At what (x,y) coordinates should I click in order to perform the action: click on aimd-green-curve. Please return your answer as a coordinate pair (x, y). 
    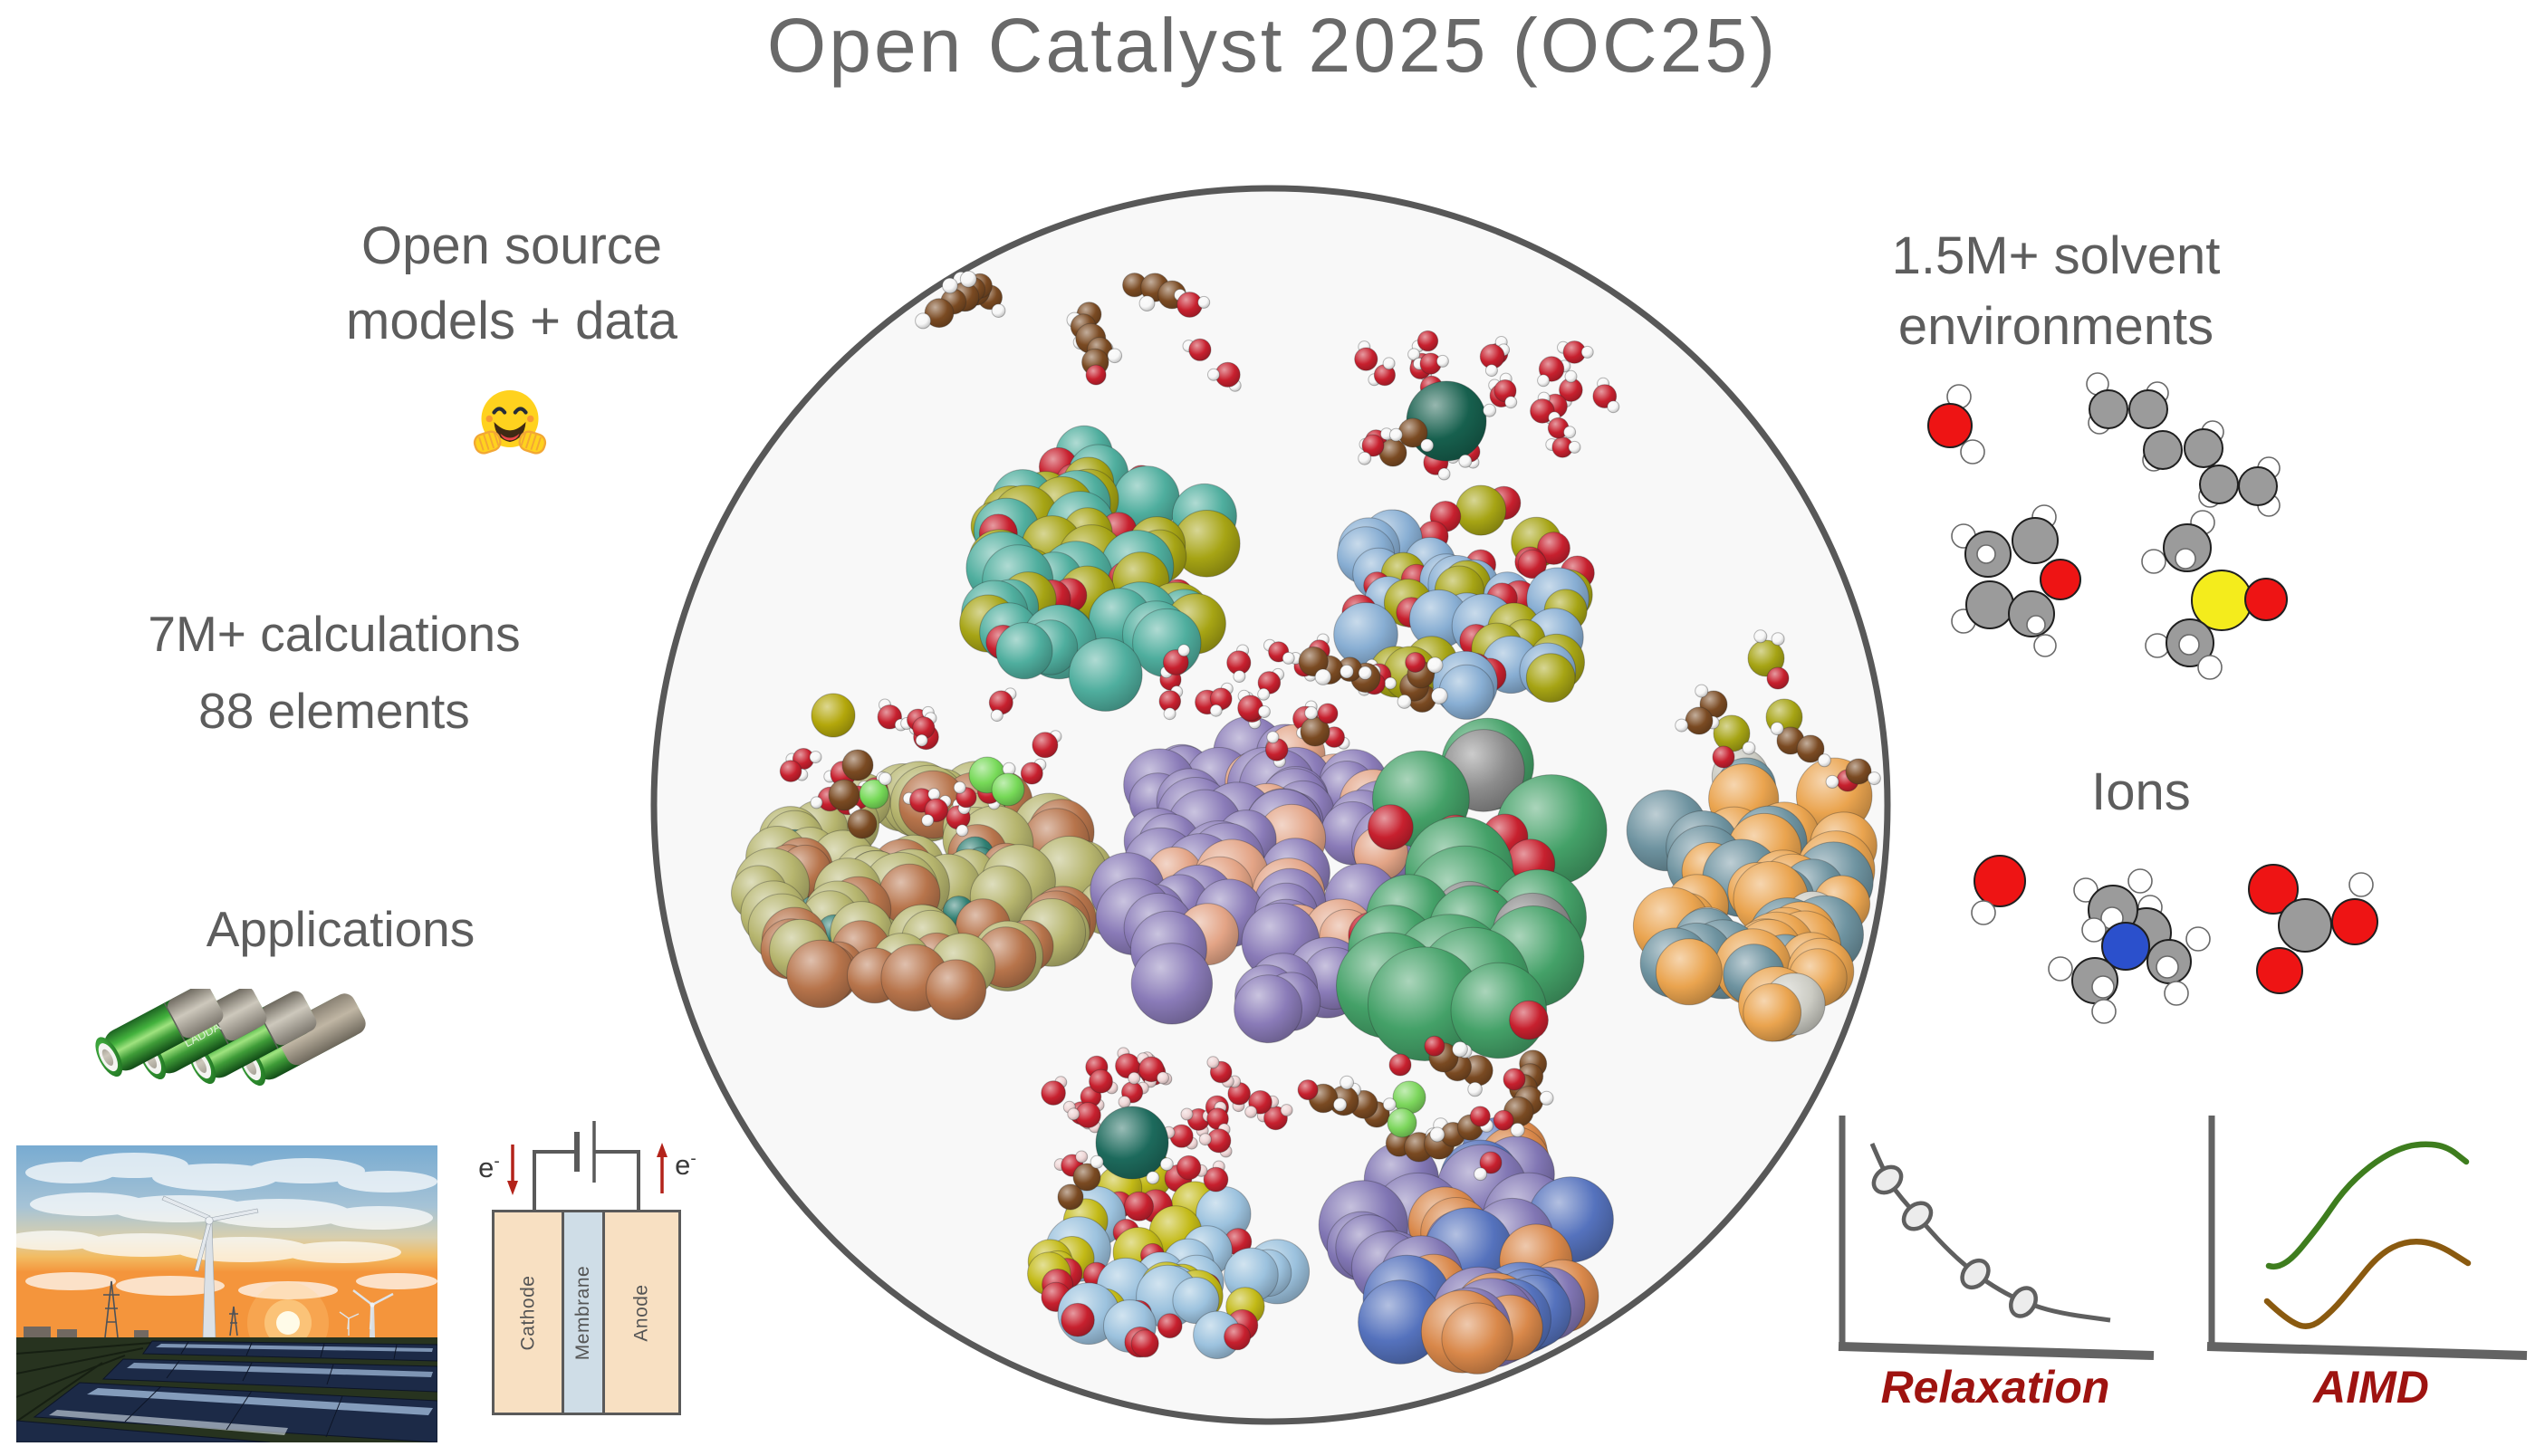
    Looking at the image, I should click on (2367, 1206).